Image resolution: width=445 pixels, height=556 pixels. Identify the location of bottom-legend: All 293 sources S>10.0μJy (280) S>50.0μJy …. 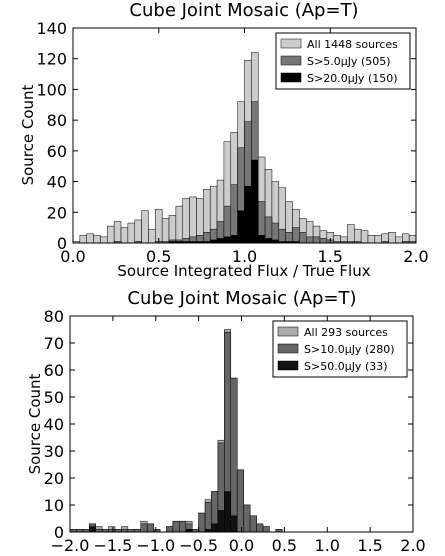
(340, 349).